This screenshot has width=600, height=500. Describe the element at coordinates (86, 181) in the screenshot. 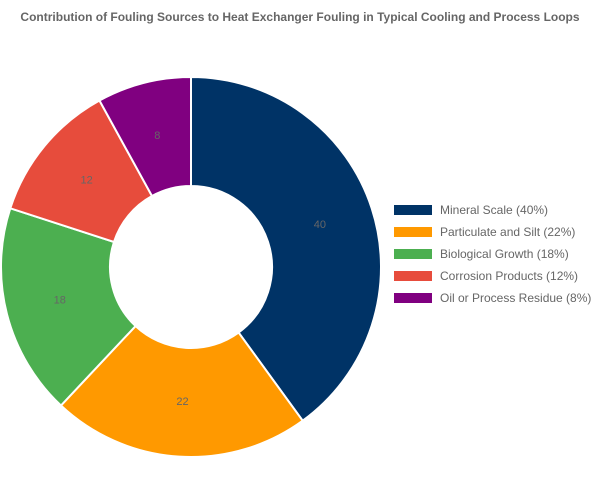

I see `slice-value-label: 12` at that location.